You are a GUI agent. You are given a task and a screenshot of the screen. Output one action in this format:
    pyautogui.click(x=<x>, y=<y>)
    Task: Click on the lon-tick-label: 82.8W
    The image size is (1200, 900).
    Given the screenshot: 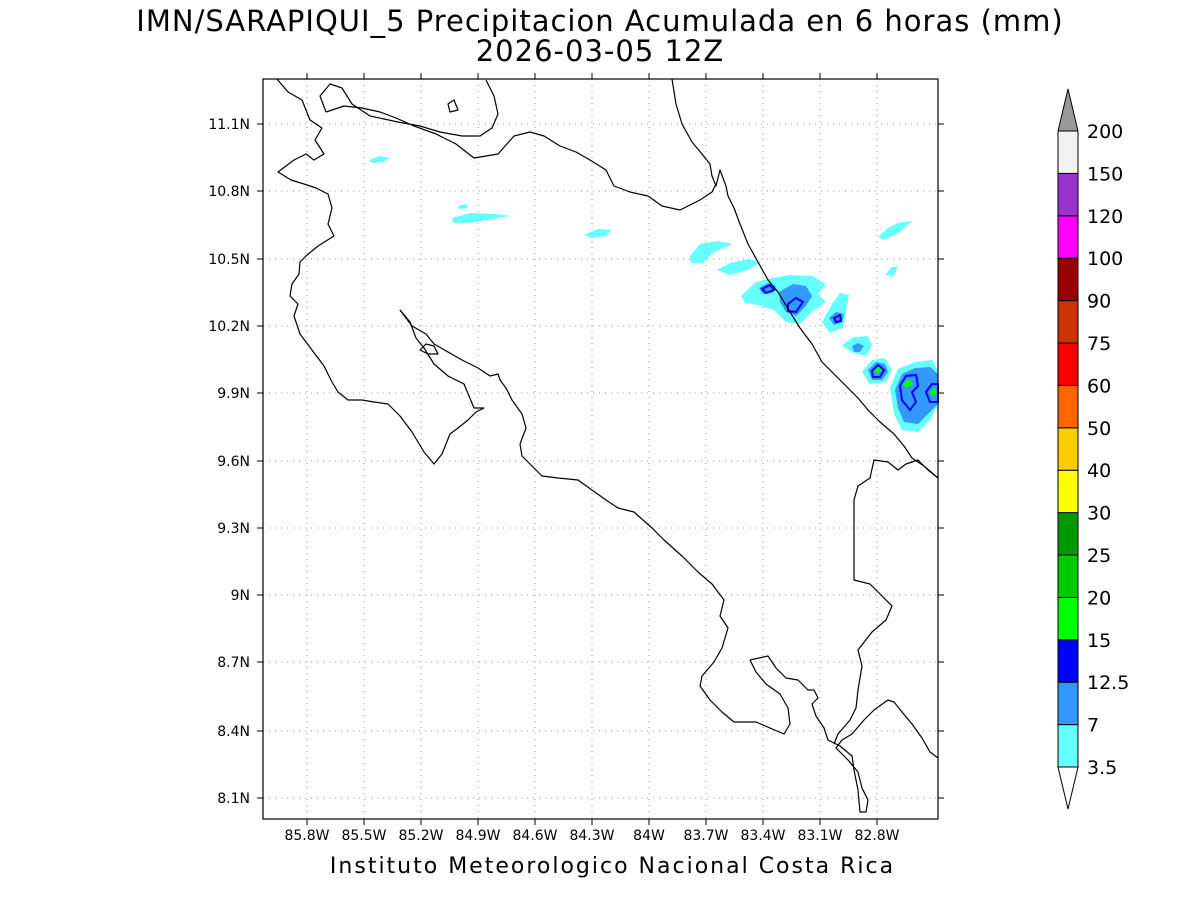 What is the action you would take?
    pyautogui.click(x=876, y=836)
    